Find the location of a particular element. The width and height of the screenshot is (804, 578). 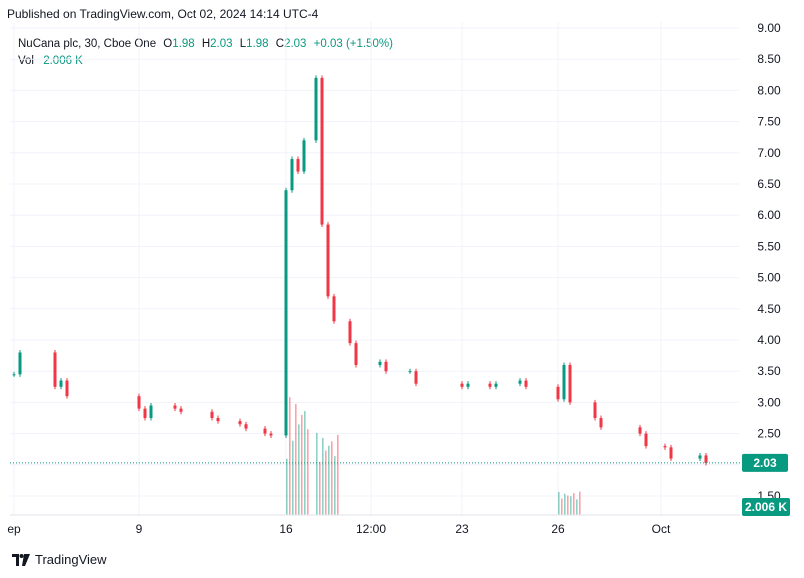

symbol-label: NuCana plc, 30, Cboe One is located at coordinates (87, 44).